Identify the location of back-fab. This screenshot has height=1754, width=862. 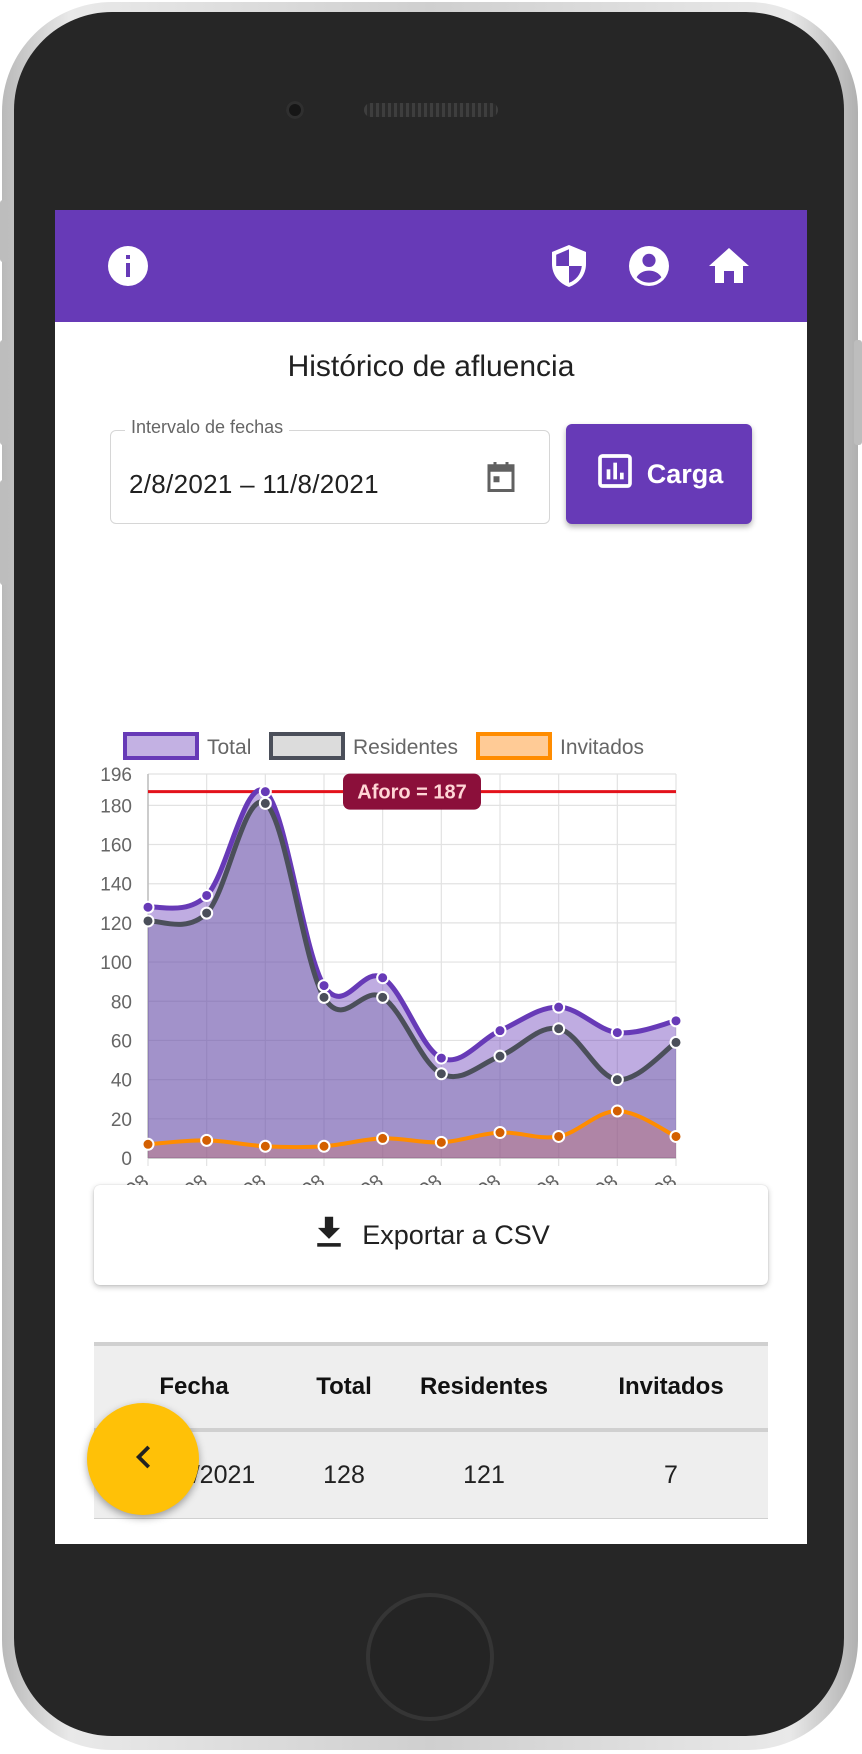
(143, 1459).